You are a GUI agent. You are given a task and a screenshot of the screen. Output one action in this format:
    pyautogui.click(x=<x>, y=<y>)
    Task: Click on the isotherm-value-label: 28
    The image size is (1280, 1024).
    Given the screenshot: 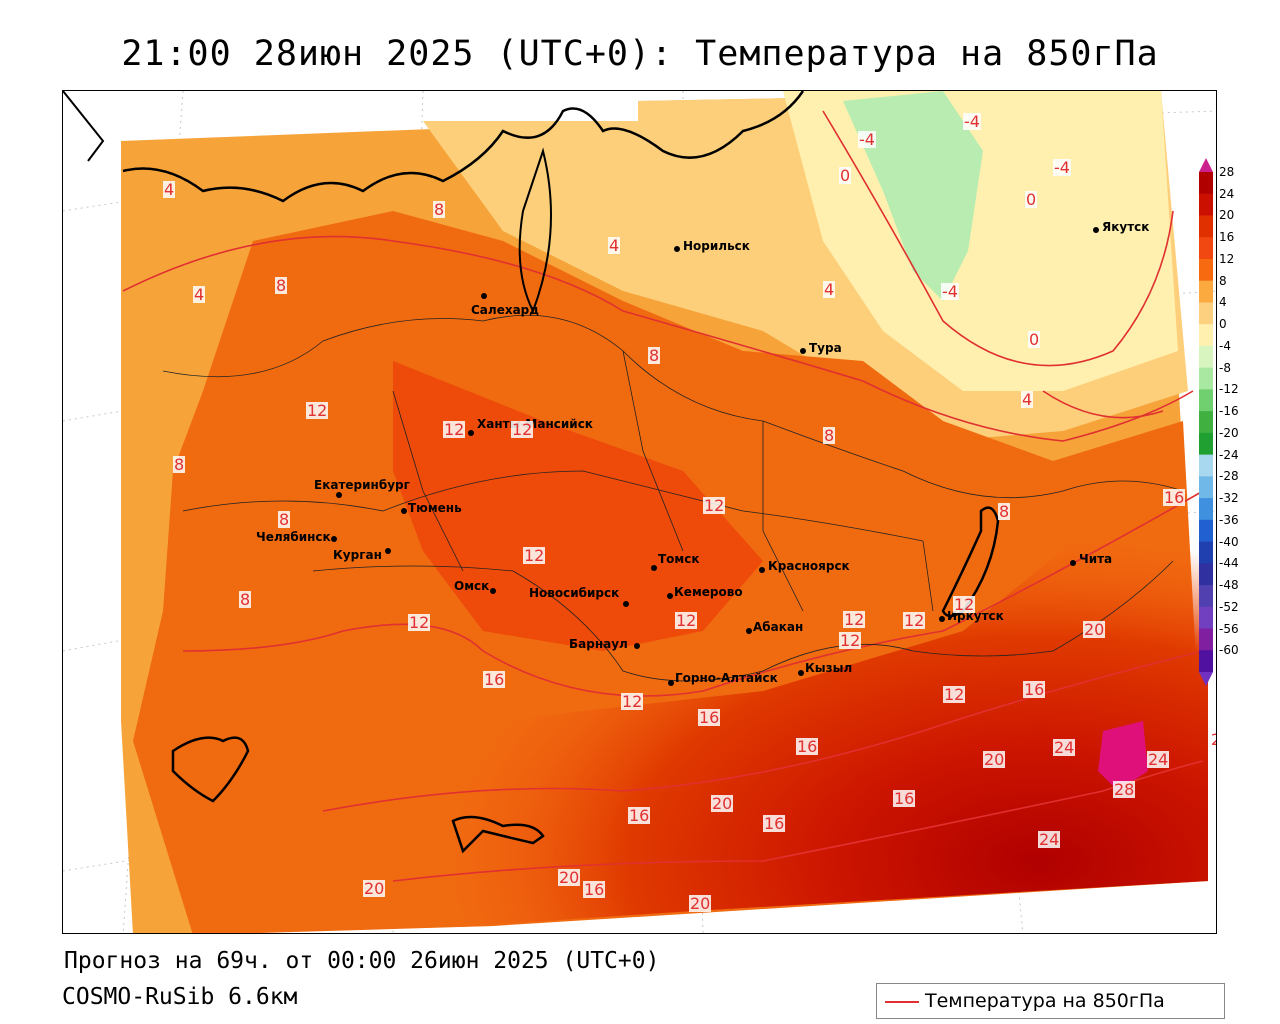 What is the action you would take?
    pyautogui.click(x=1124, y=789)
    